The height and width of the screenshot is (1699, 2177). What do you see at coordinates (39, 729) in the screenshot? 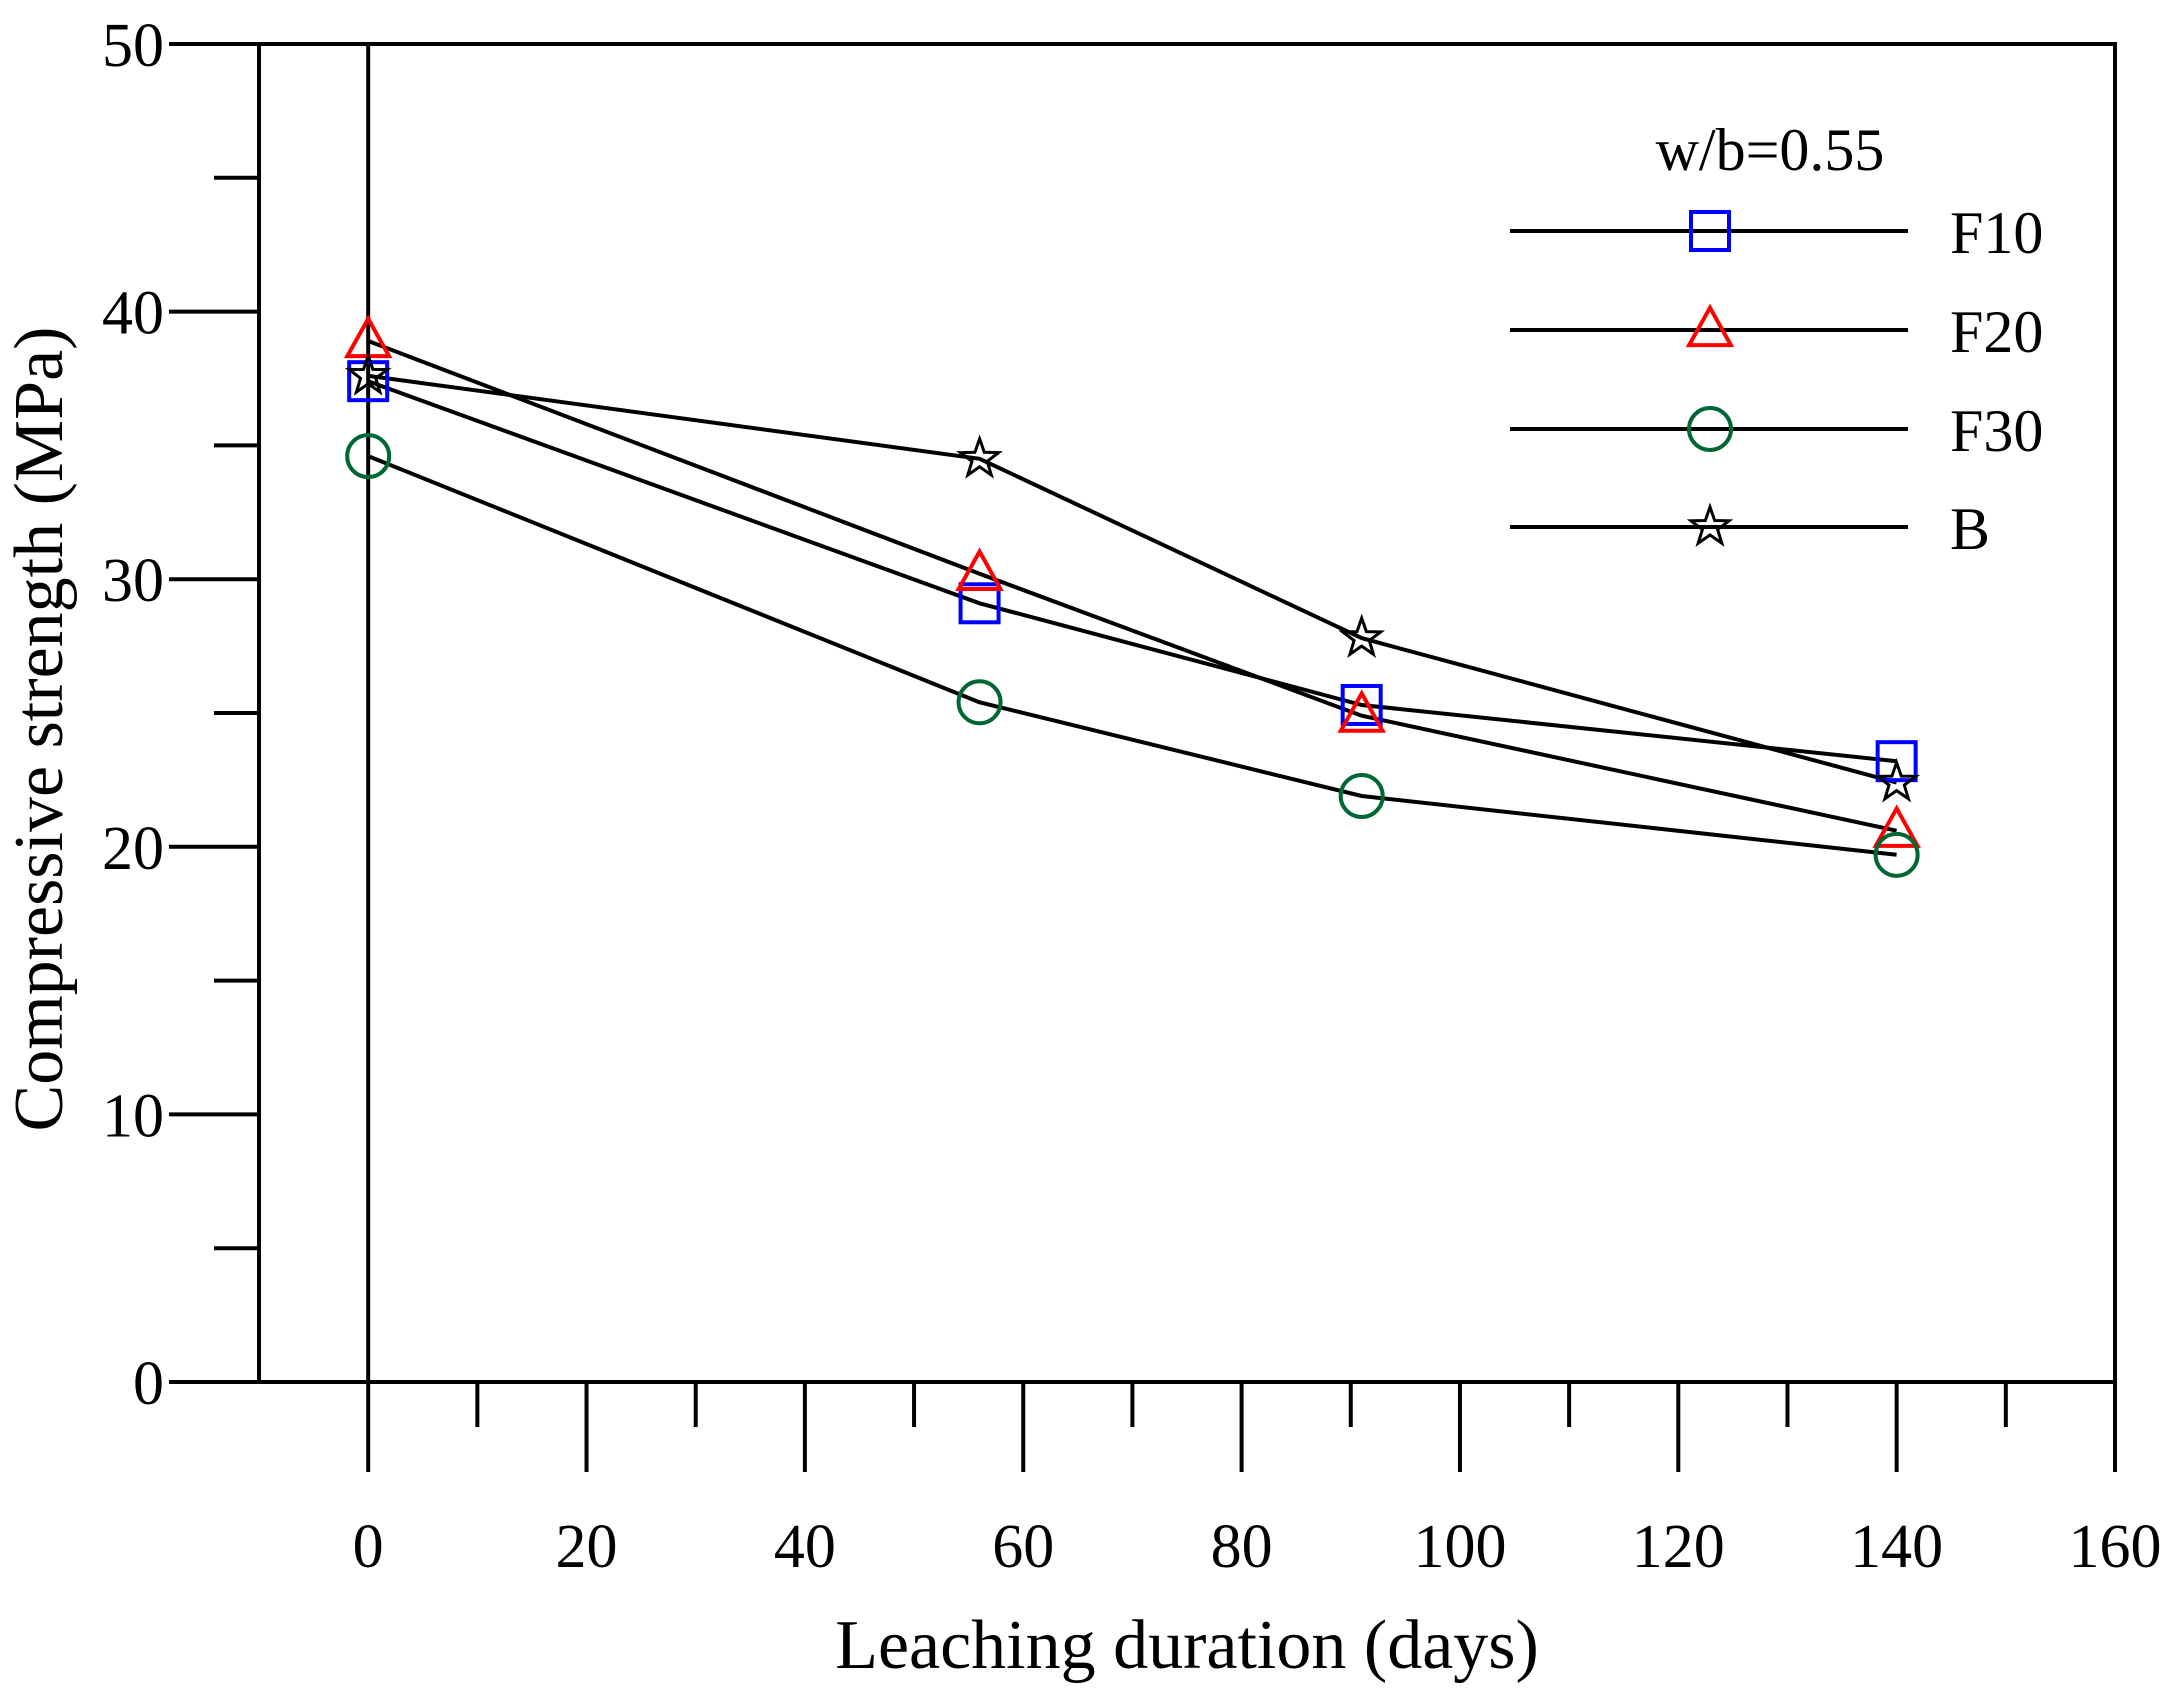
I see `y-axis-title: Compressive strength (MPa)` at bounding box center [39, 729].